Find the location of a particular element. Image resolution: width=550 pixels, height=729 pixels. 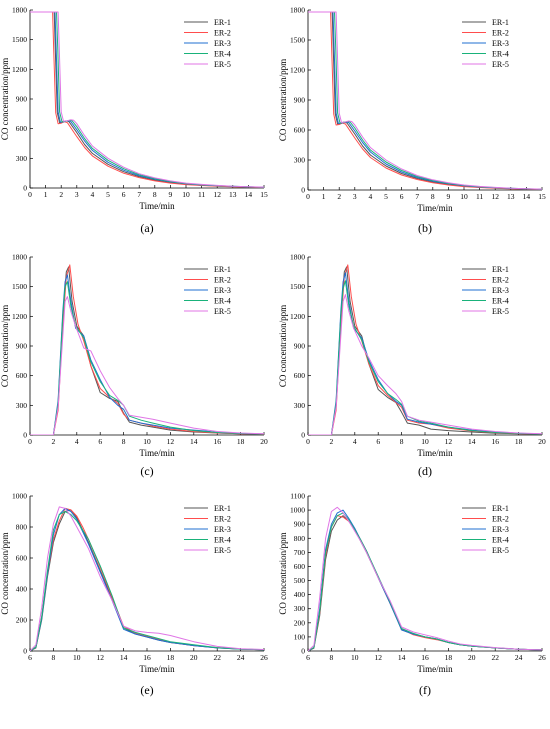

y-tick-label: 200 is located at coordinates (300, 622).